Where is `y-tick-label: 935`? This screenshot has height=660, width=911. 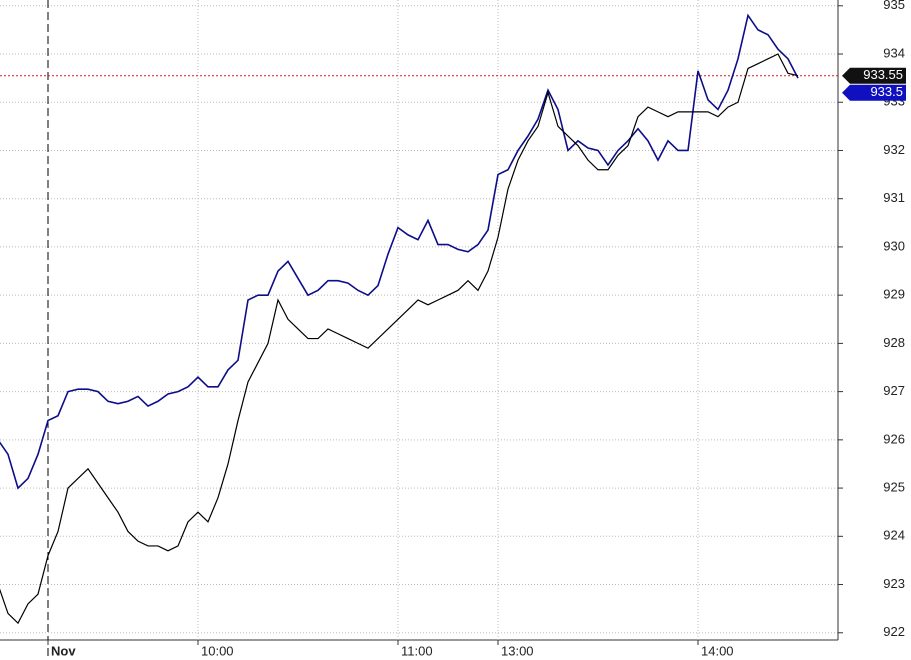 y-tick-label: 935 is located at coordinates (894, 6).